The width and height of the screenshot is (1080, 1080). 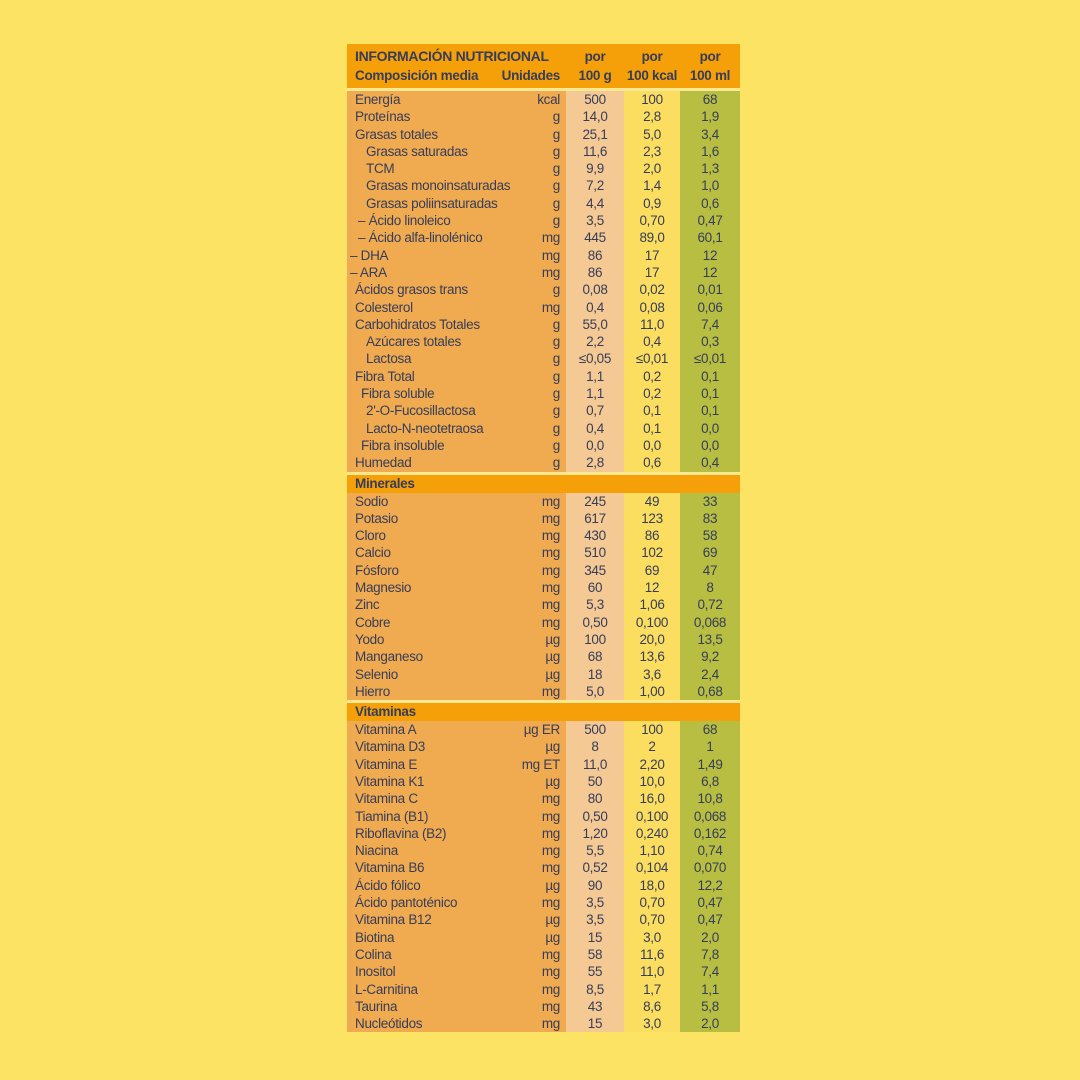 What do you see at coordinates (595, 151) in the screenshot?
I see `value-per-100g: 11,6` at bounding box center [595, 151].